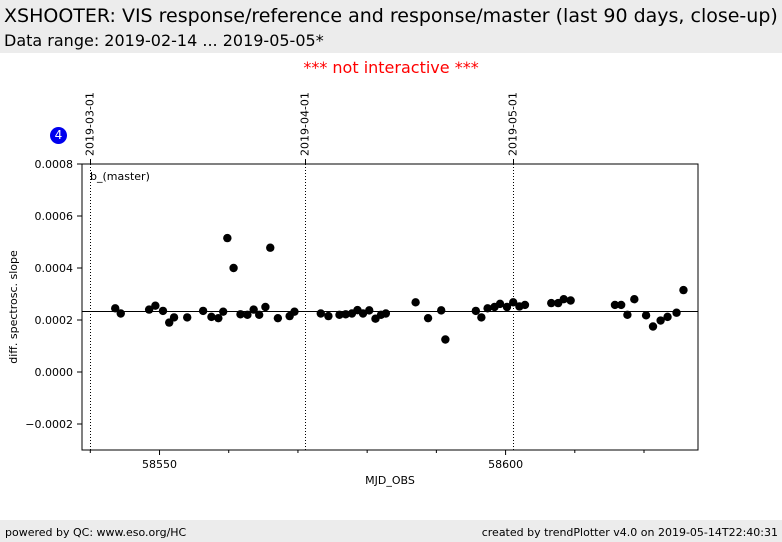 The image size is (782, 542). What do you see at coordinates (164, 40) in the screenshot?
I see `data-range-subtitle: Data range: 2019-02-14 ... 2019-05-05*` at bounding box center [164, 40].